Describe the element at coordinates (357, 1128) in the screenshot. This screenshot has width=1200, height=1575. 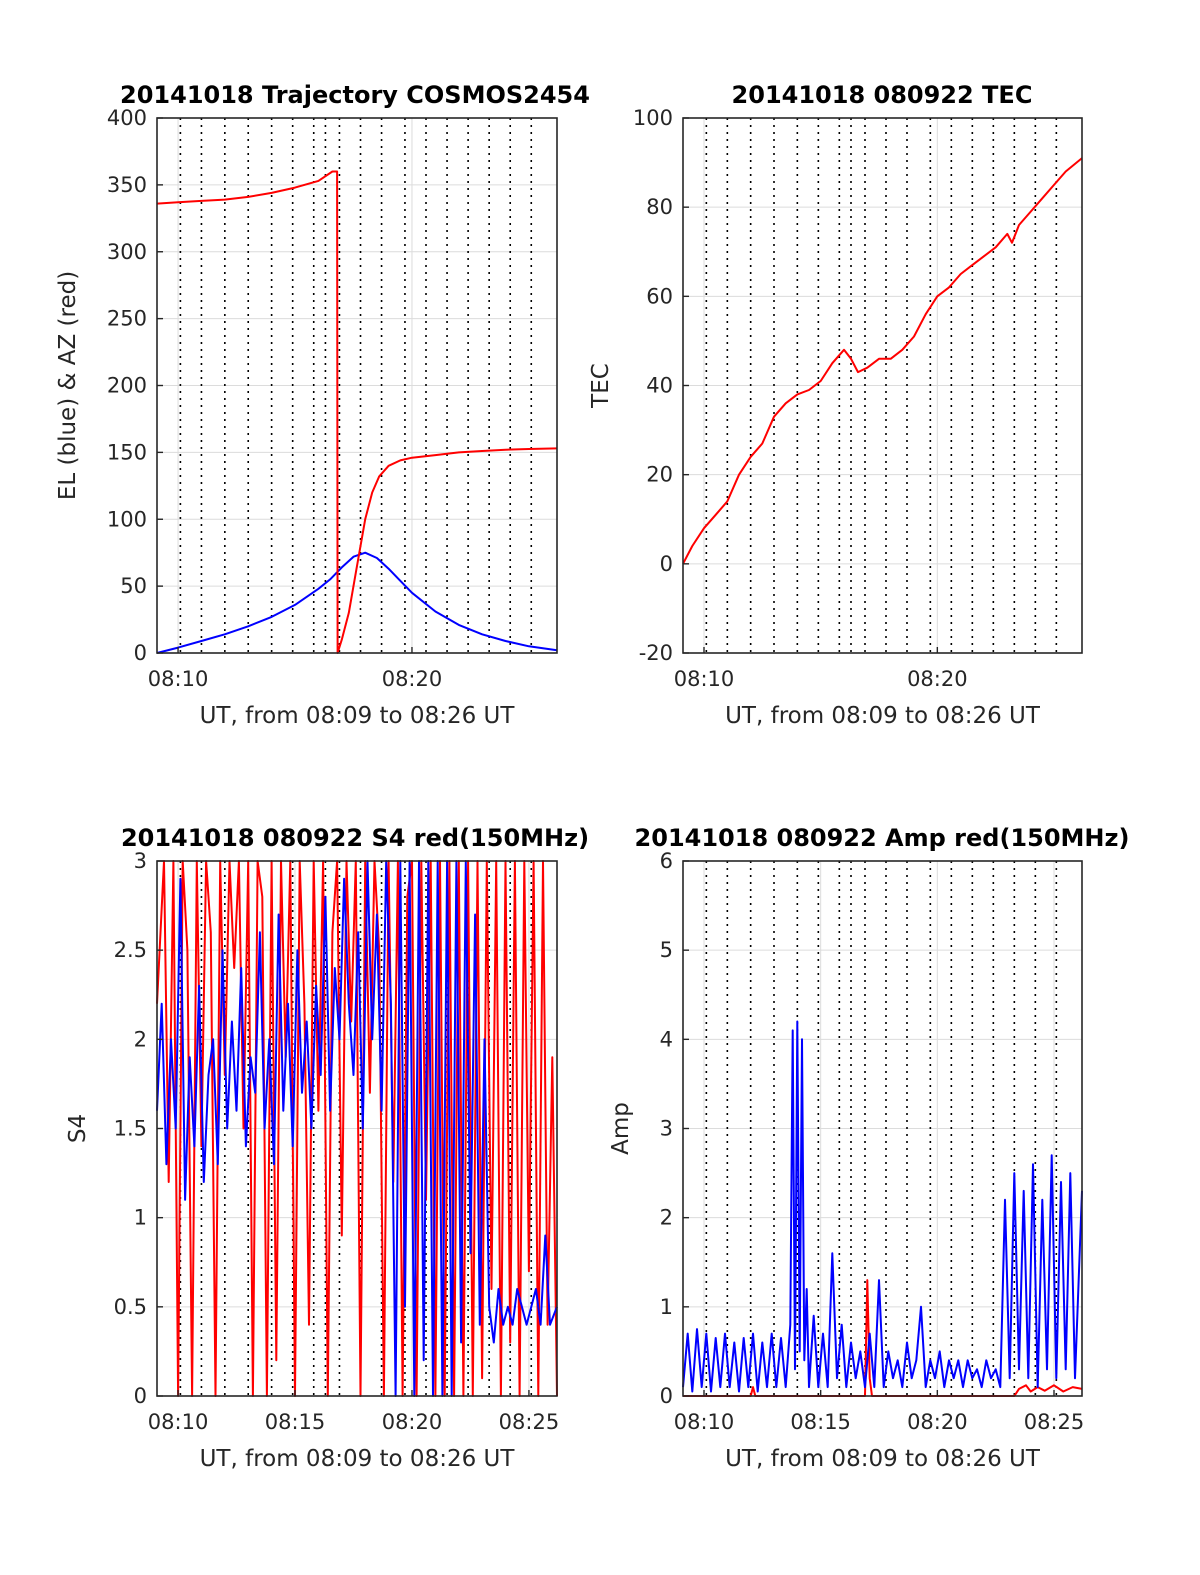
I see `s4-series-blue` at that location.